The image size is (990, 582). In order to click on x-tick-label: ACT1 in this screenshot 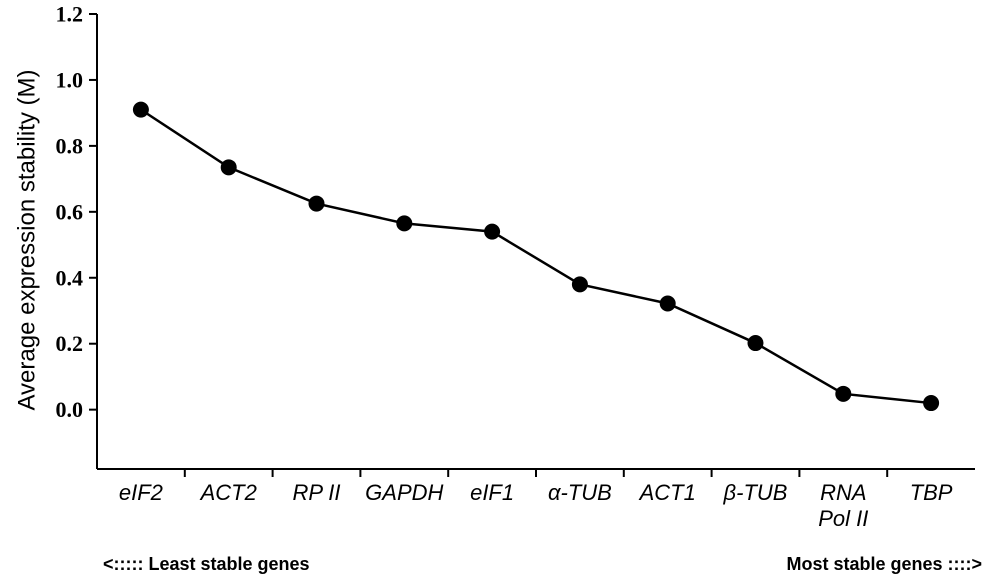, I will do `click(667, 492)`.